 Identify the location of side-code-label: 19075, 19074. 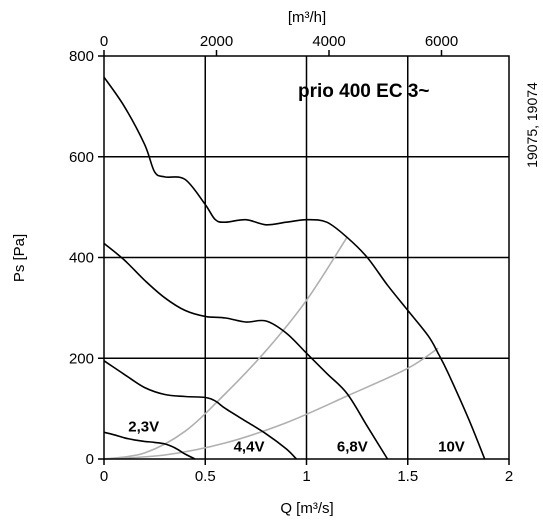
(532, 125).